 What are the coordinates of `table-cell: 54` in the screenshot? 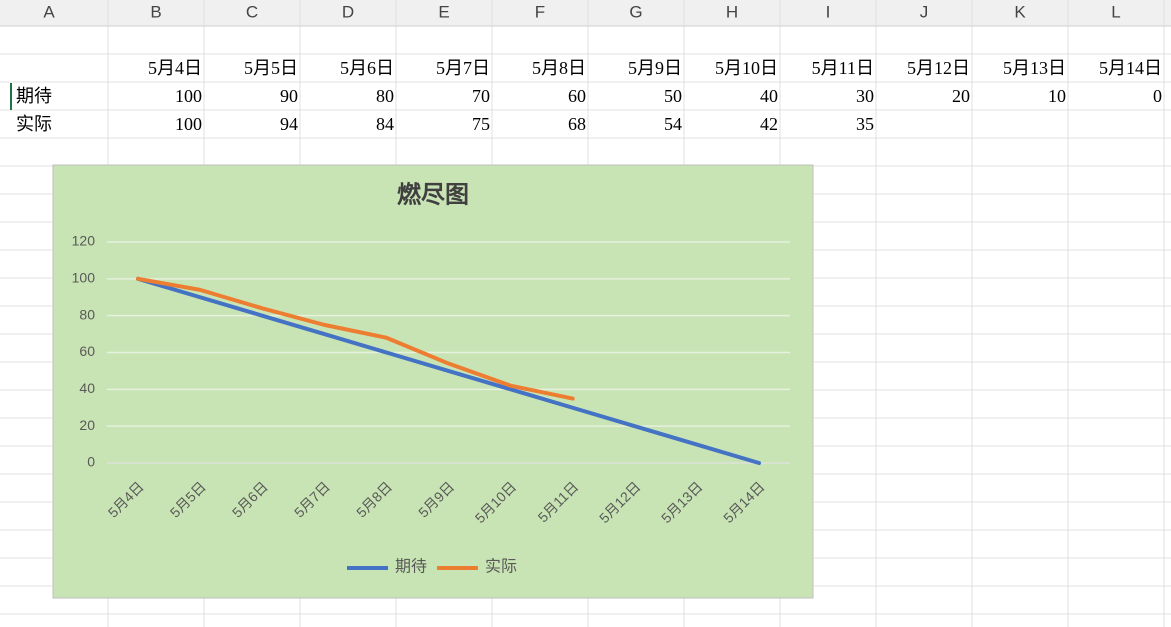 It's located at (673, 124).